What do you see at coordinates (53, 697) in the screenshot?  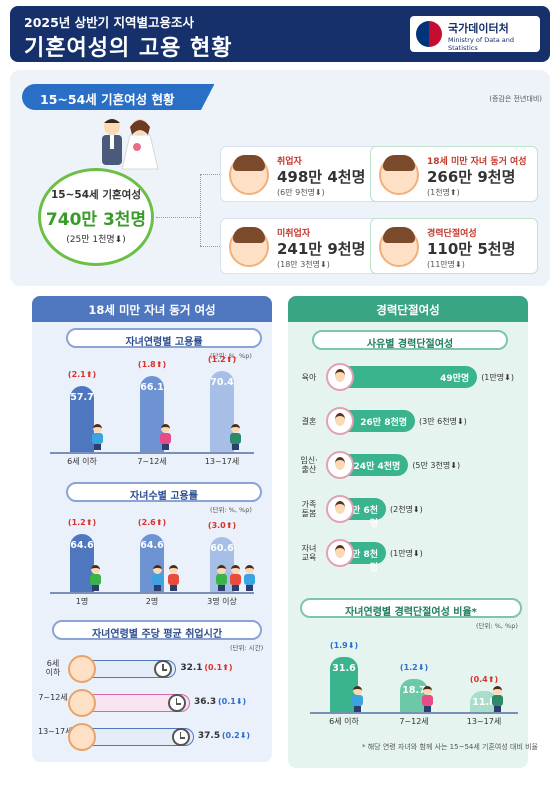 I see `y-tick-label: 7~12세` at bounding box center [53, 697].